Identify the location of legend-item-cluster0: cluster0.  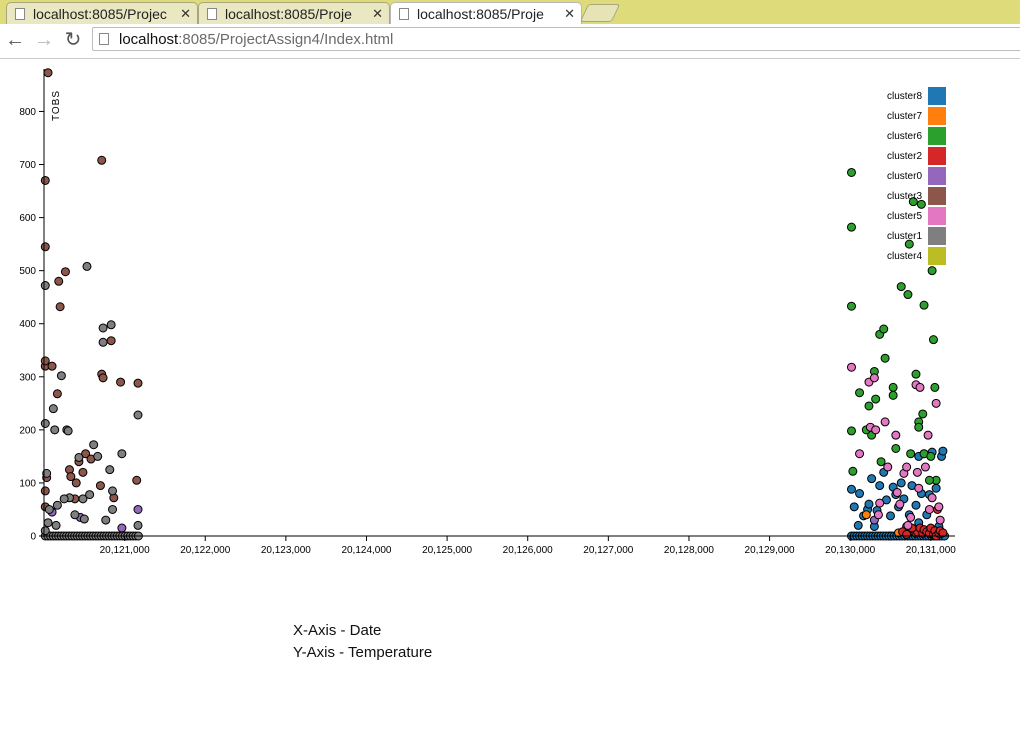
(916, 176).